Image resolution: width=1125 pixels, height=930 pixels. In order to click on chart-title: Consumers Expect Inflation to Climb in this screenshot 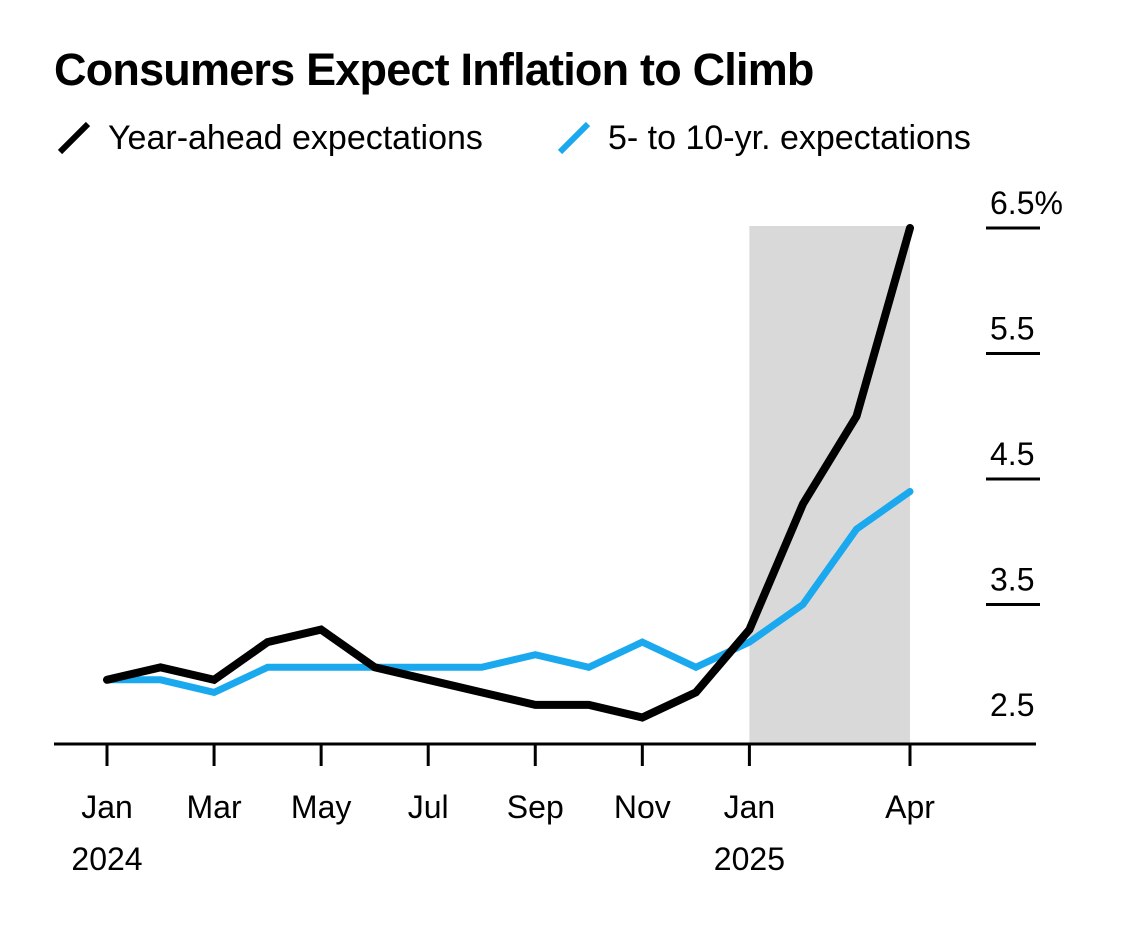, I will do `click(434, 69)`.